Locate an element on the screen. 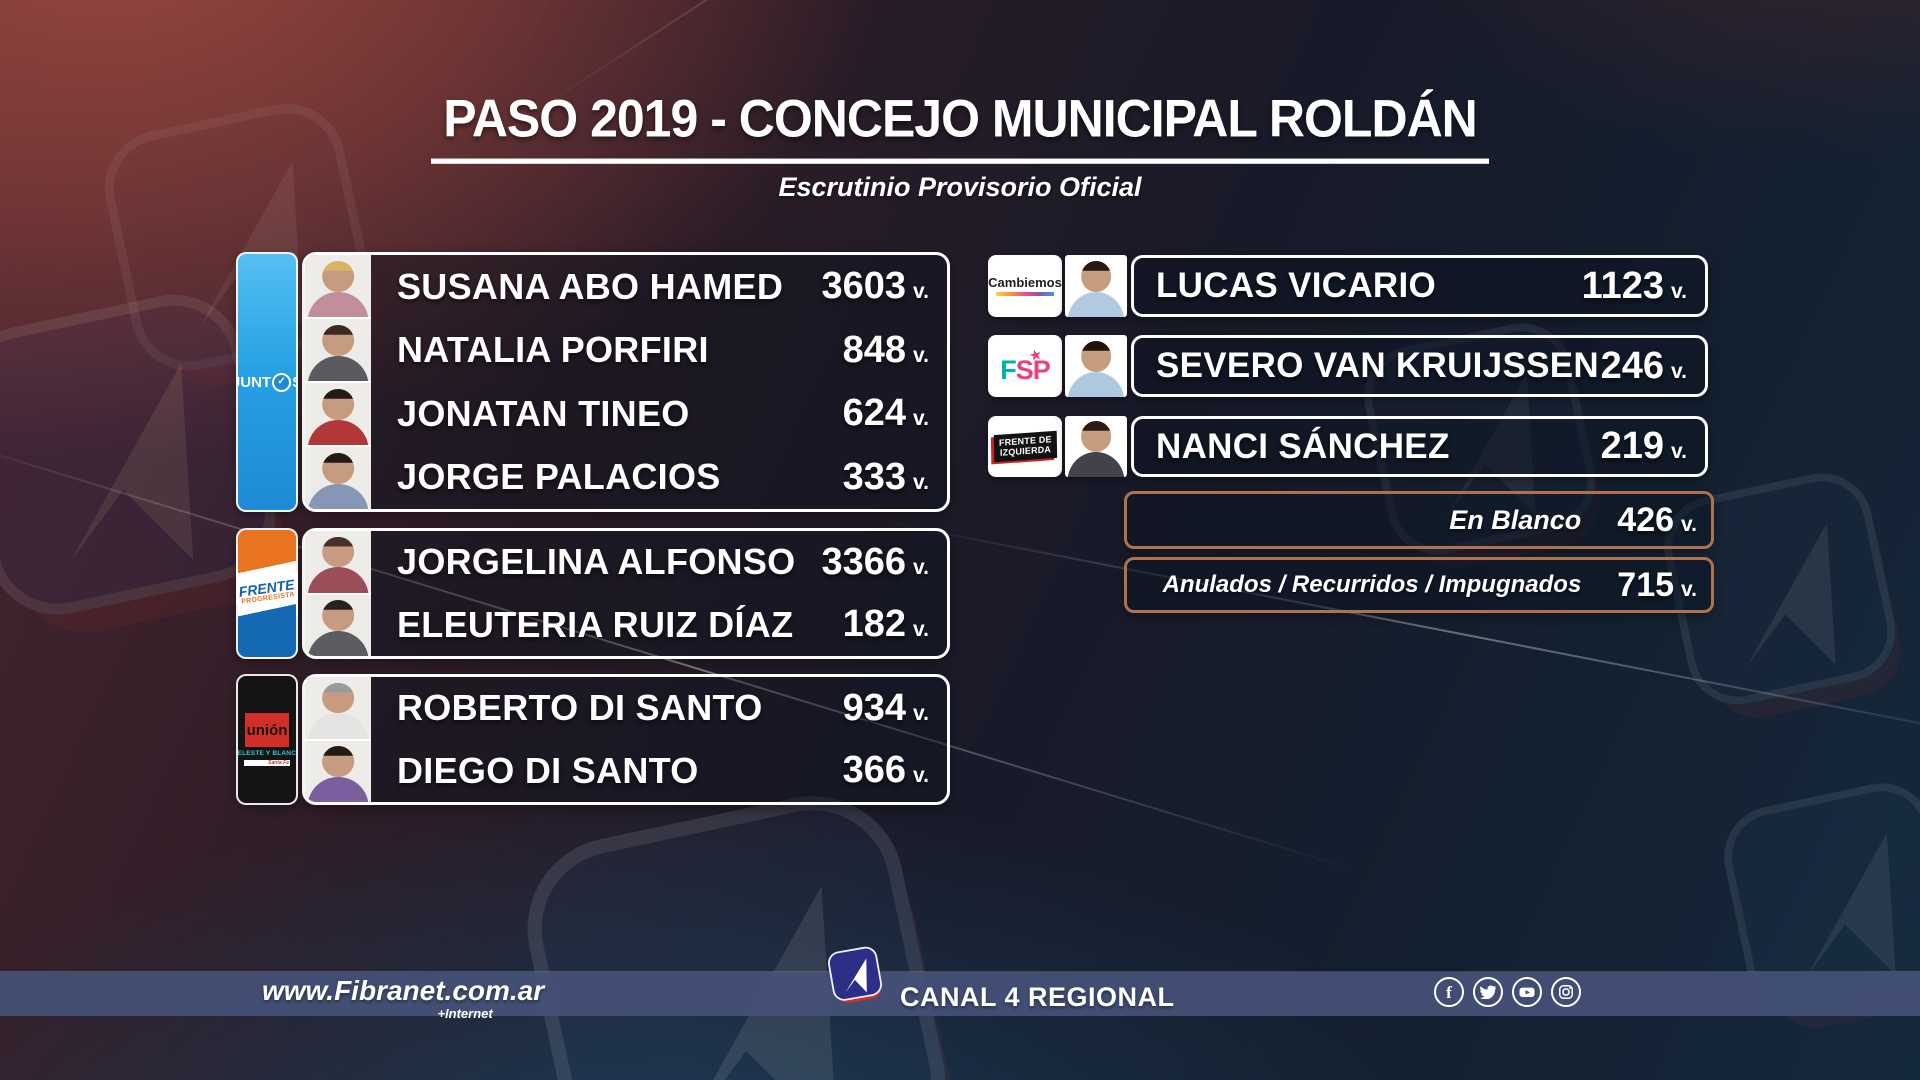  vote-number: 3603 is located at coordinates (864, 286).